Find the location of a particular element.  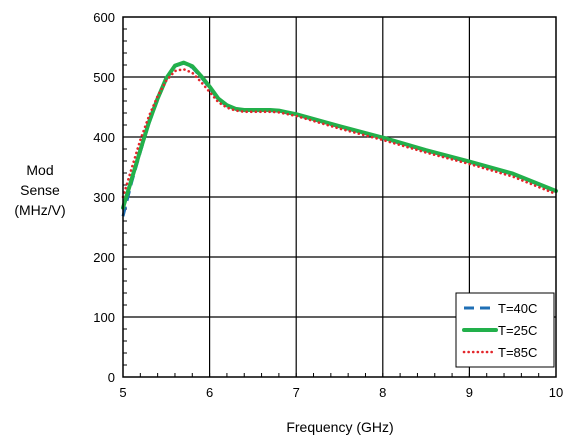

x-tick-label: 10 is located at coordinates (556, 392).